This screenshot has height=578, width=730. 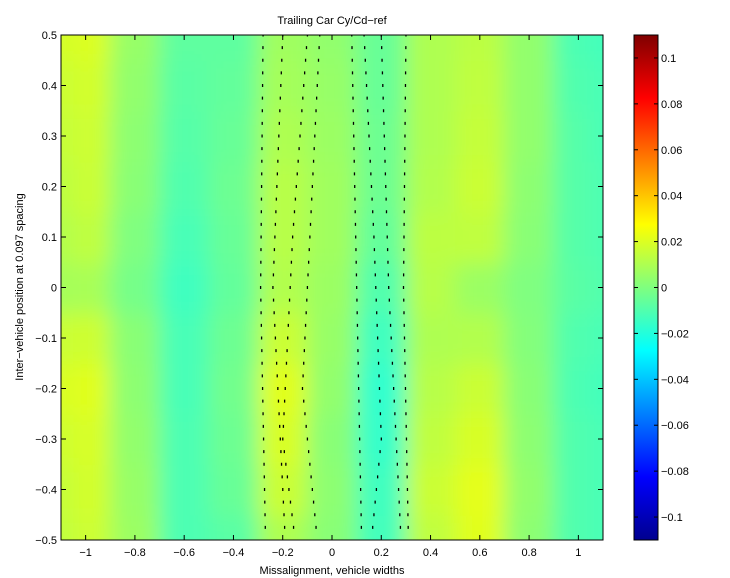 What do you see at coordinates (54, 289) in the screenshot?
I see `y-tick-label: 0` at bounding box center [54, 289].